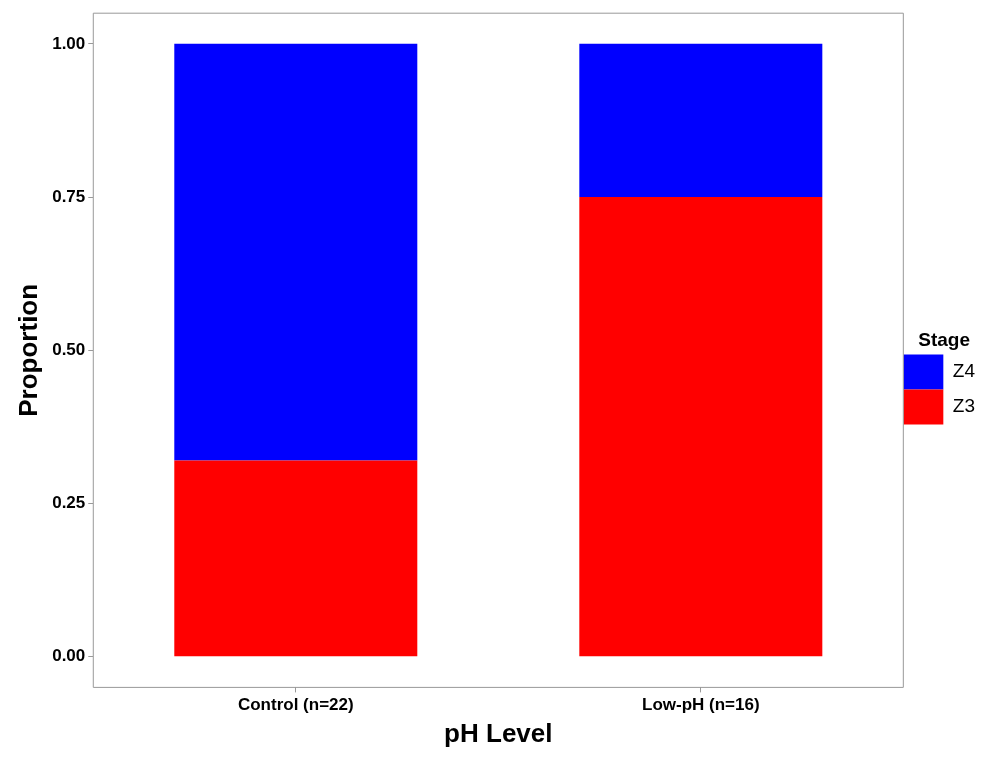 The width and height of the screenshot is (1005, 758). I want to click on y-tick-label: 0.75, so click(69, 196).